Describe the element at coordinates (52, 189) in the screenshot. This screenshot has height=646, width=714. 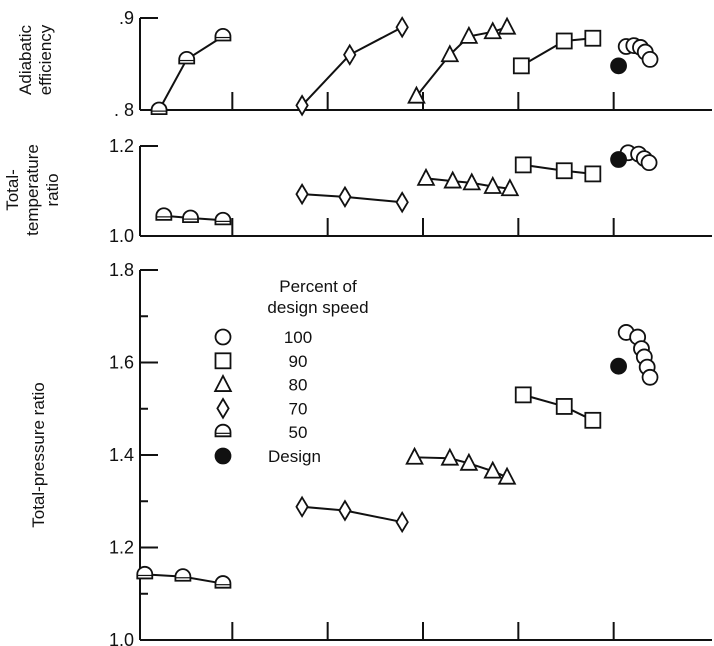
I see `y-axis-label-line: ratio` at that location.